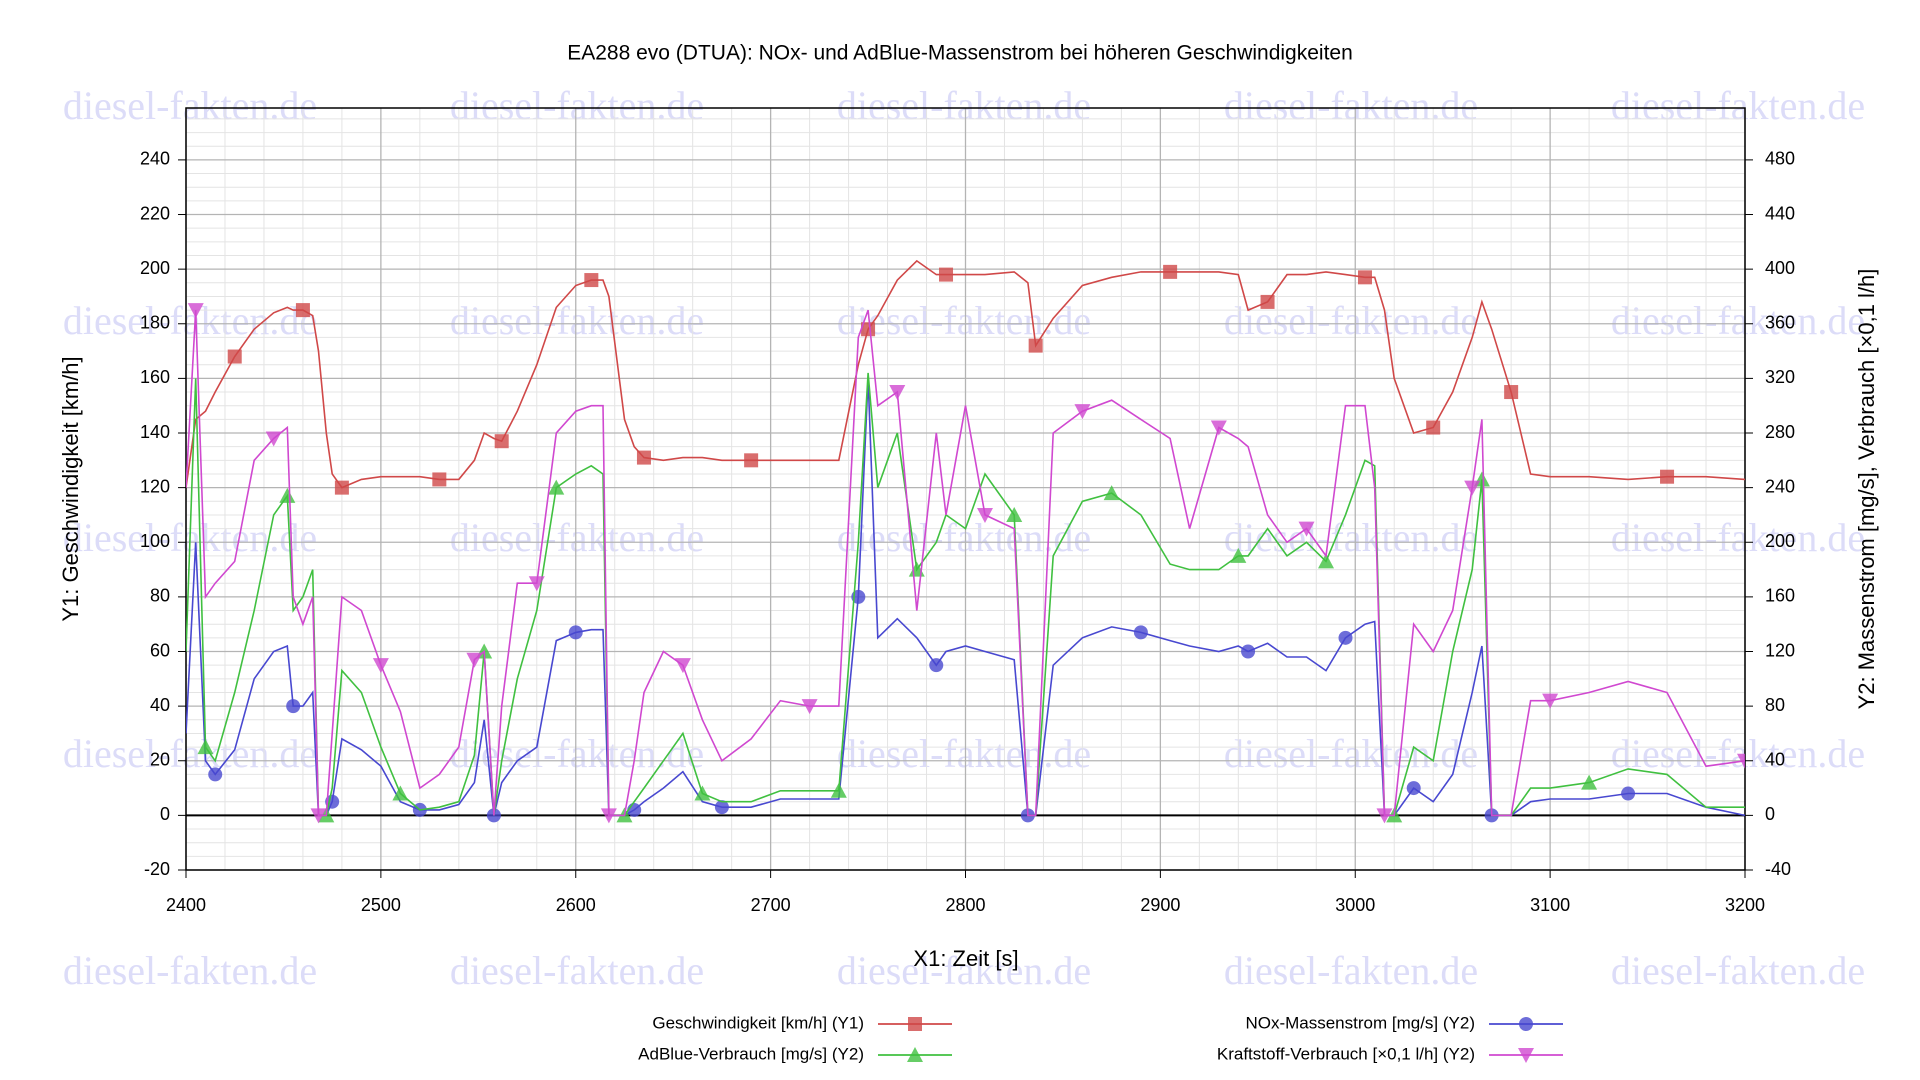 Image resolution: width=1920 pixels, height=1080 pixels. I want to click on legend-item: Kraftstoff-Verbrauch [×0,1 l/h] (Y2), so click(1390, 1053).